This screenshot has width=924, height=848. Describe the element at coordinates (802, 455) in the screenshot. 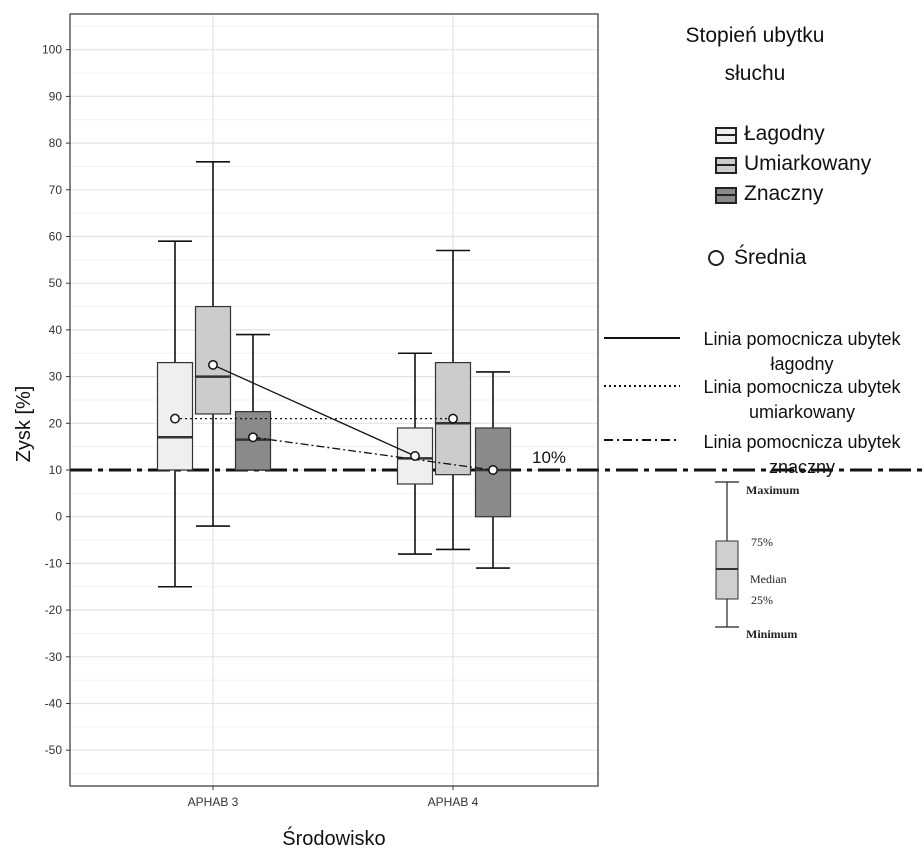

I see `guide-label-znaczny: Linia pomocnicza ubytek znaczny` at that location.